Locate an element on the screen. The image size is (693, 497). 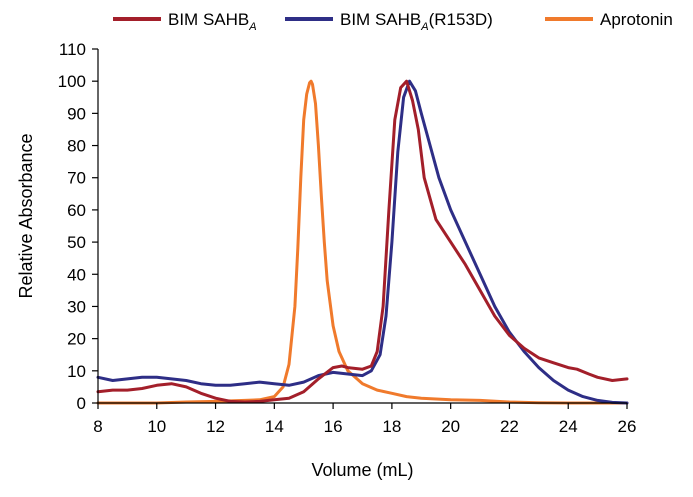
y-axis-title: Relative Absorbance is located at coordinates (26, 215).